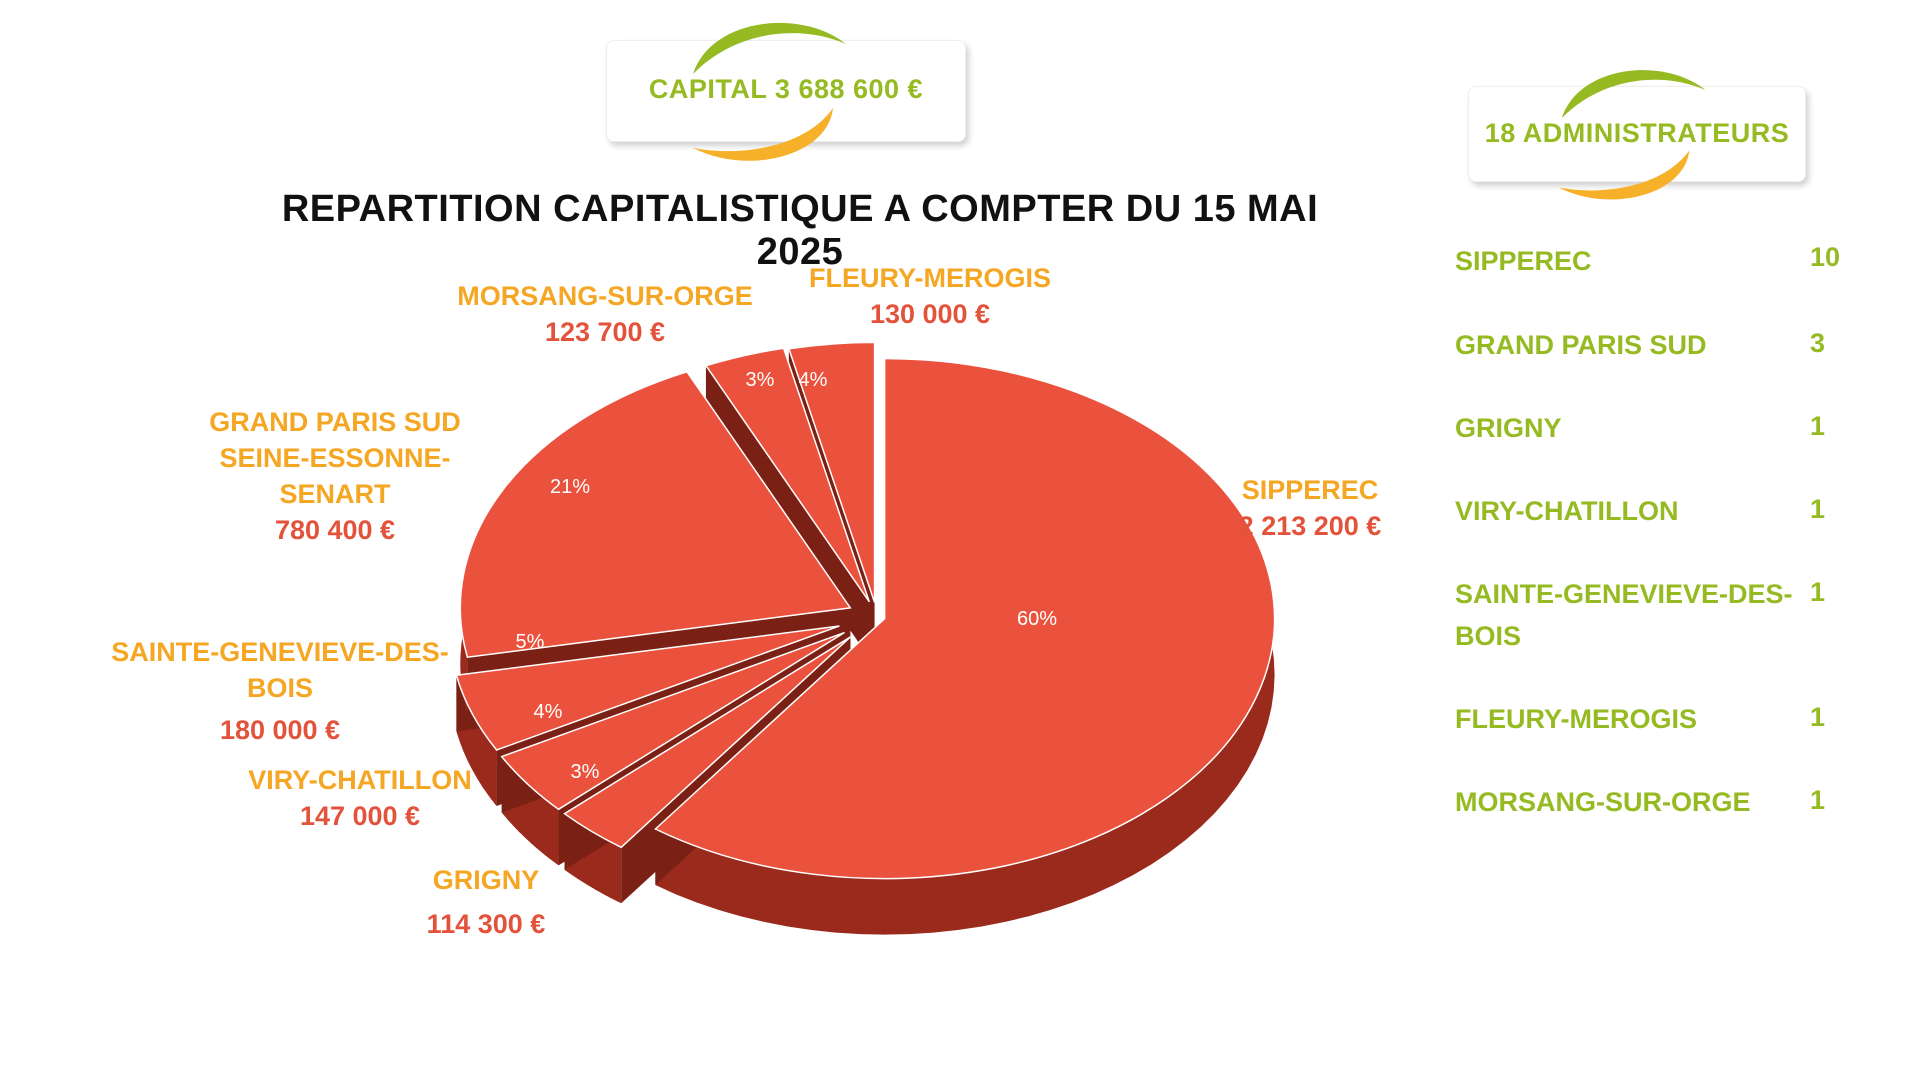 This screenshot has height=1080, width=1920. I want to click on slice-label-sainte-genevieve: SAINTE-GENEVIEVE-DES- BOIS 180 000 €, so click(280, 691).